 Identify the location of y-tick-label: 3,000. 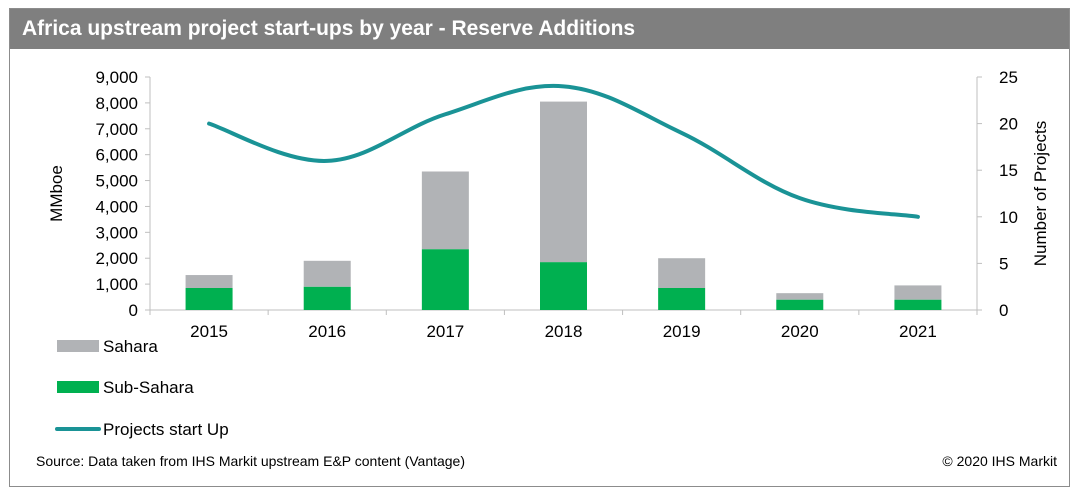
(116, 232).